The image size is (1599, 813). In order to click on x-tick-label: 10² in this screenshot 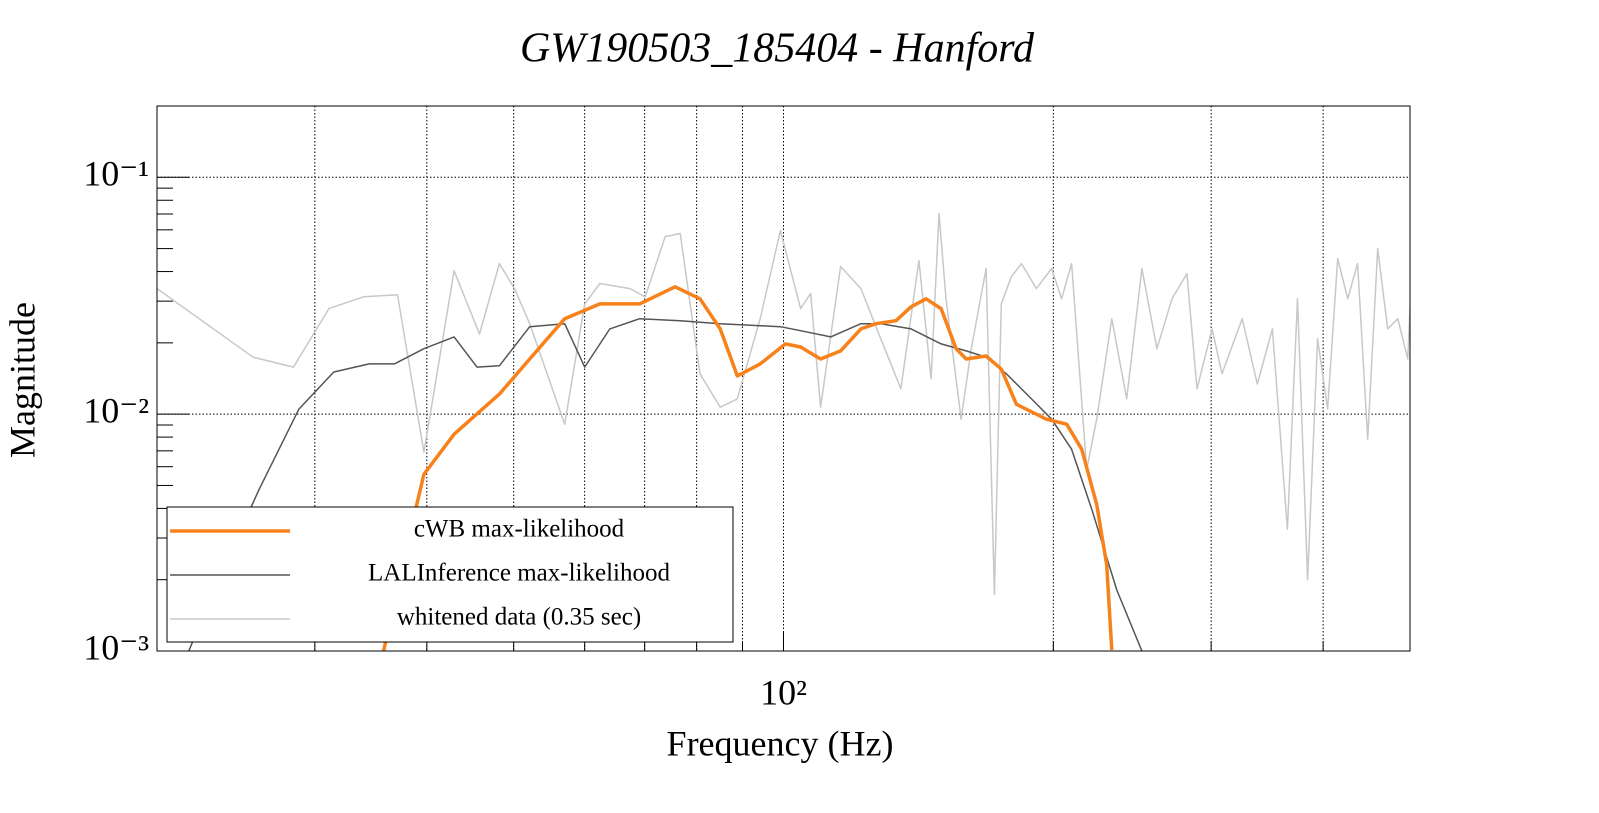, I will do `click(783, 692)`.